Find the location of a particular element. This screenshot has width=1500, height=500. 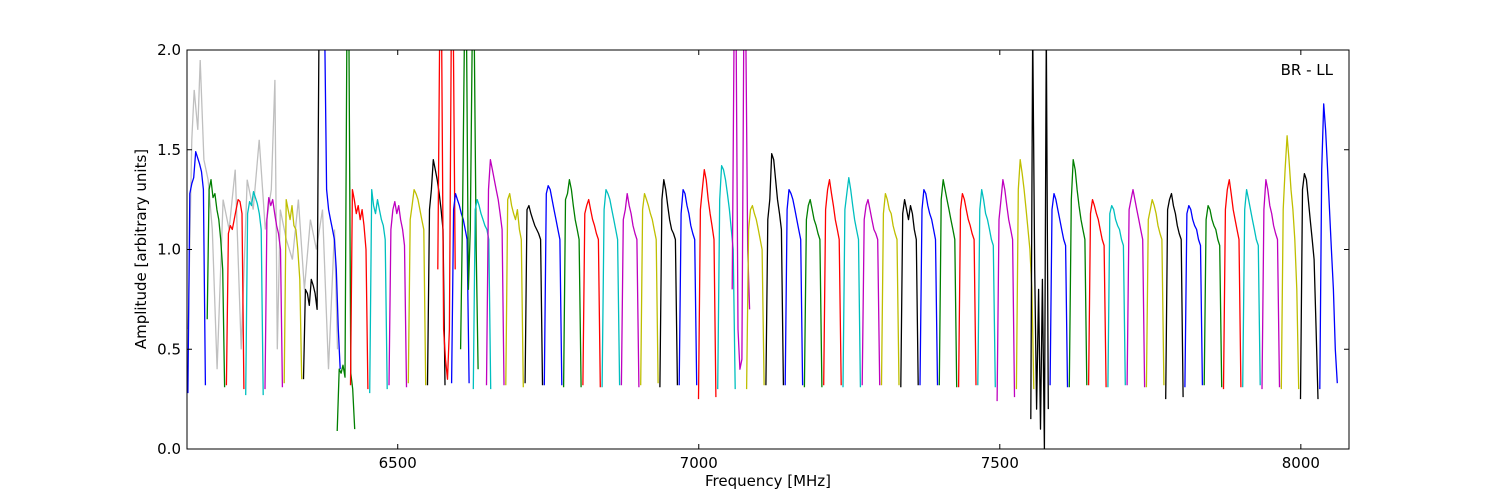

y-tick-label: 0.0 is located at coordinates (169, 449).